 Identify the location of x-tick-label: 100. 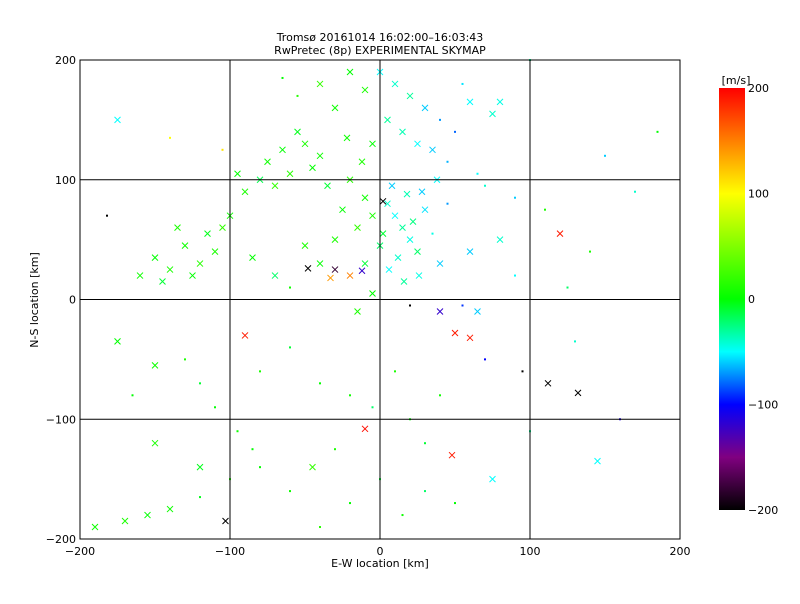
(530, 551).